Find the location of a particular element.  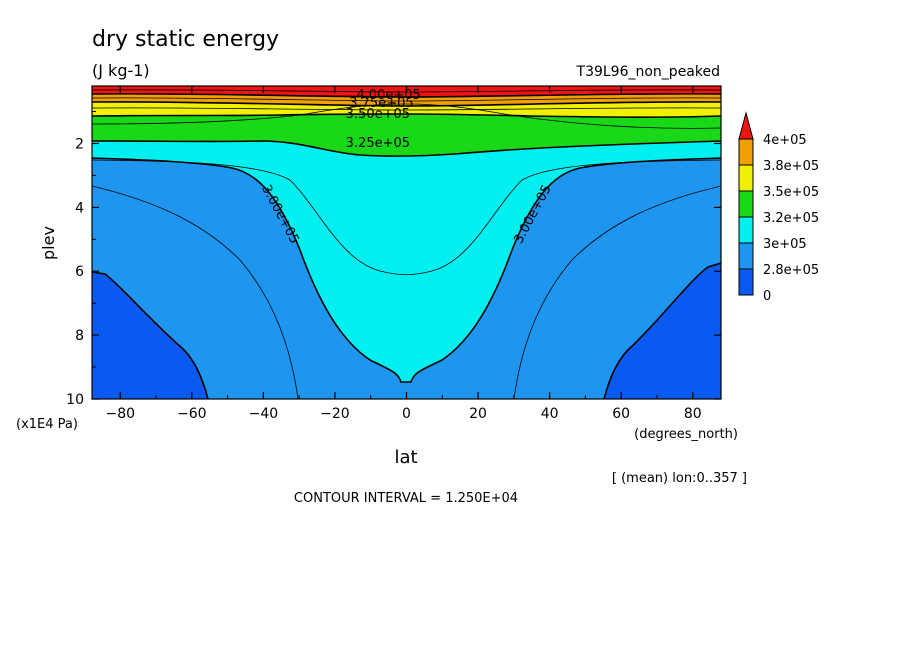

contour-line-287-south is located at coordinates (195, 292).